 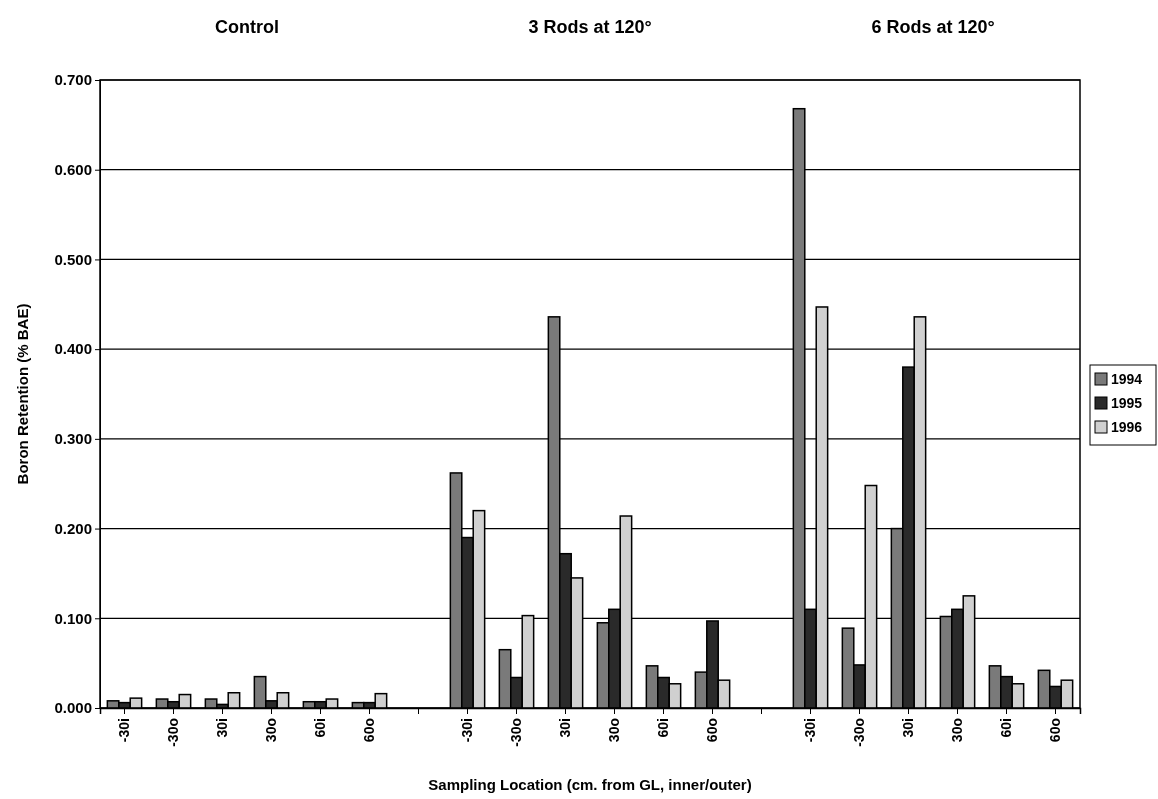 What do you see at coordinates (73, 618) in the screenshot?
I see `y-tick-label: 0.100` at bounding box center [73, 618].